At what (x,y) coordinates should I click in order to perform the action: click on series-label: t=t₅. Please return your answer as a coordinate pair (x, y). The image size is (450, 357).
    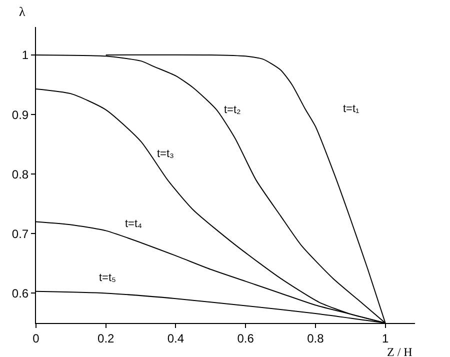
    Looking at the image, I should click on (107, 278).